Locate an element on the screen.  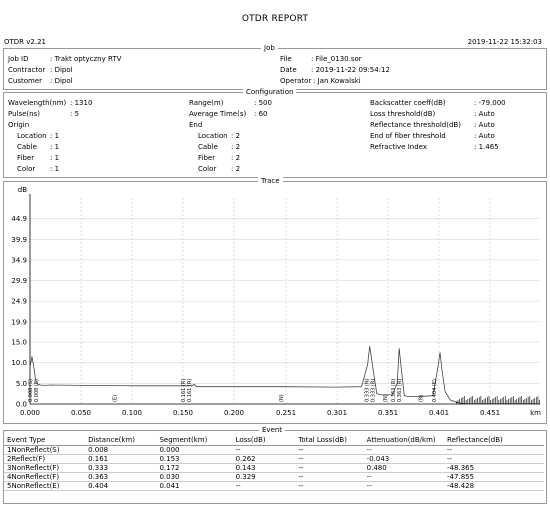
event-cell: -48.365 is located at coordinates (494, 468).